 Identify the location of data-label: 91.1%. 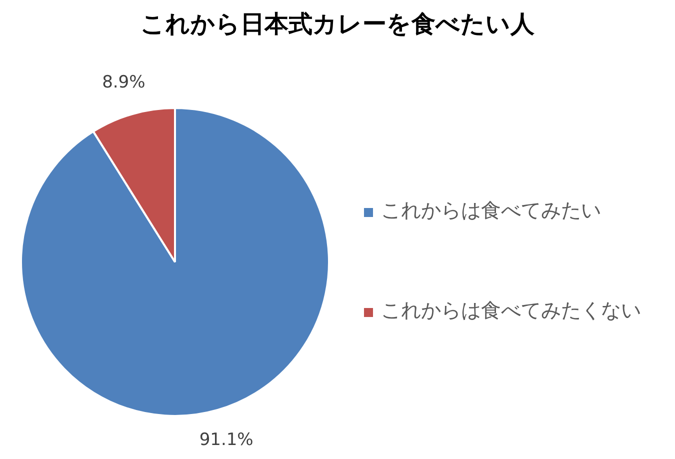
(226, 440).